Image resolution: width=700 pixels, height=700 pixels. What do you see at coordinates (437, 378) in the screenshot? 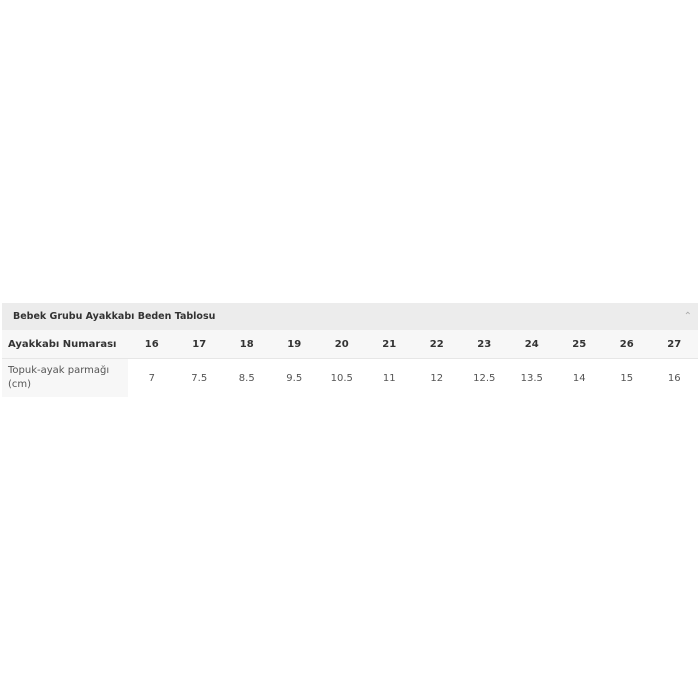
I see `length-cell: 12` at bounding box center [437, 378].